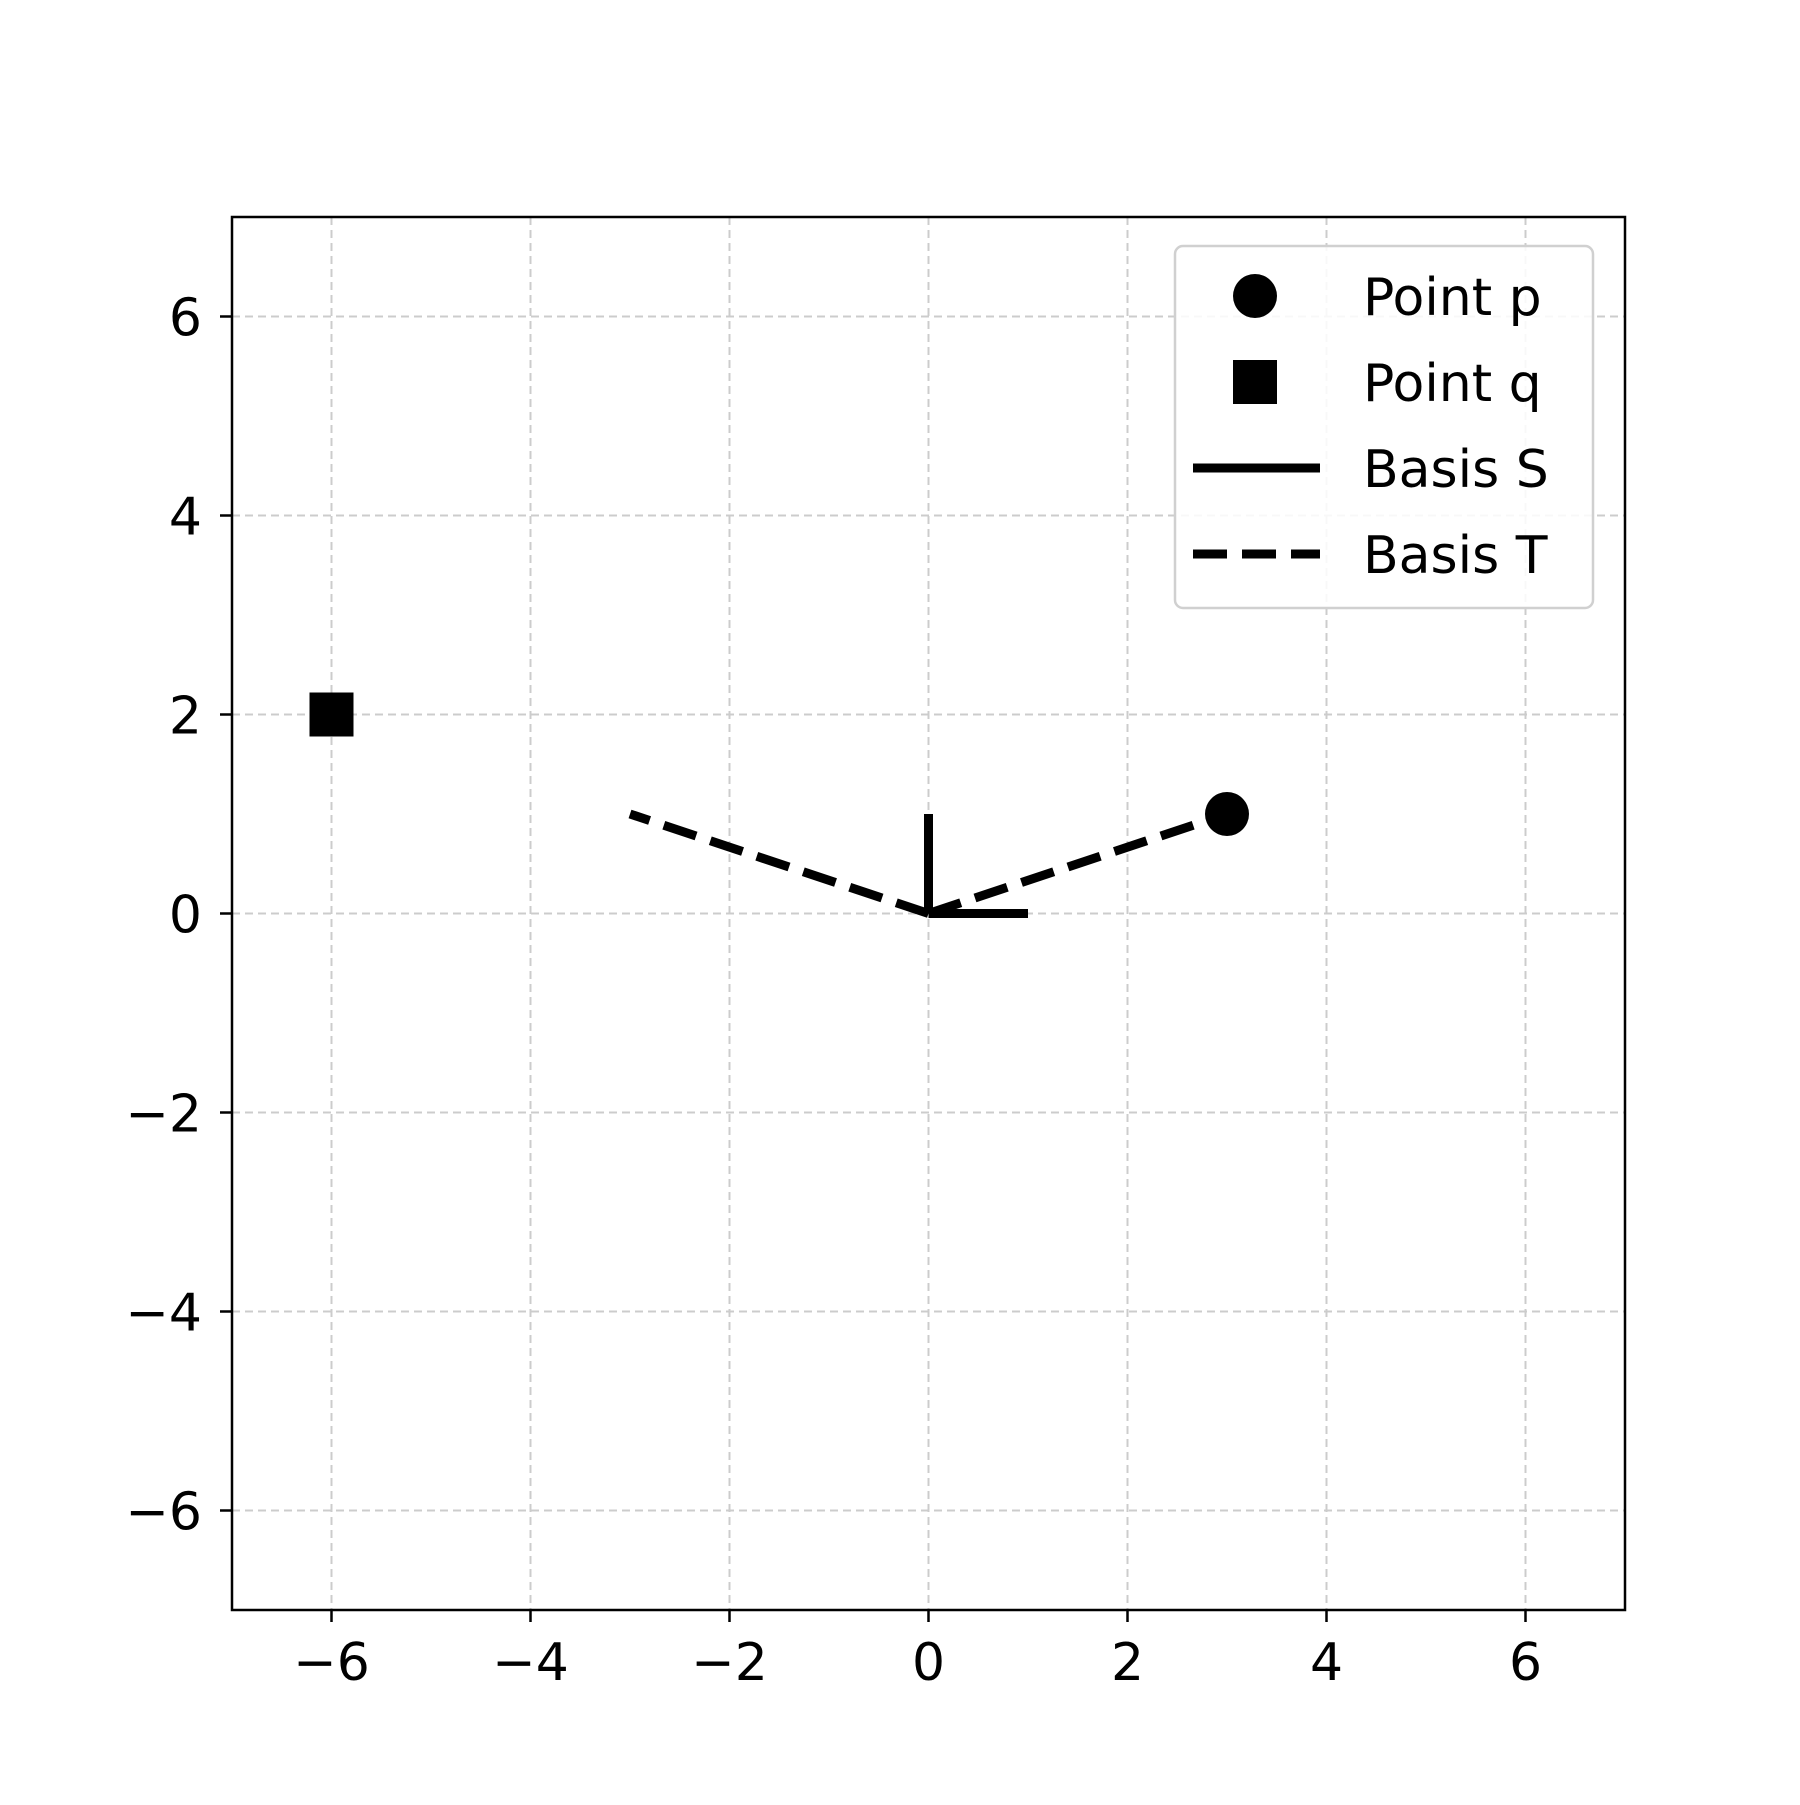 The height and width of the screenshot is (1805, 1800). Describe the element at coordinates (1452, 384) in the screenshot. I see `legend-label-point-q: Point q` at that location.